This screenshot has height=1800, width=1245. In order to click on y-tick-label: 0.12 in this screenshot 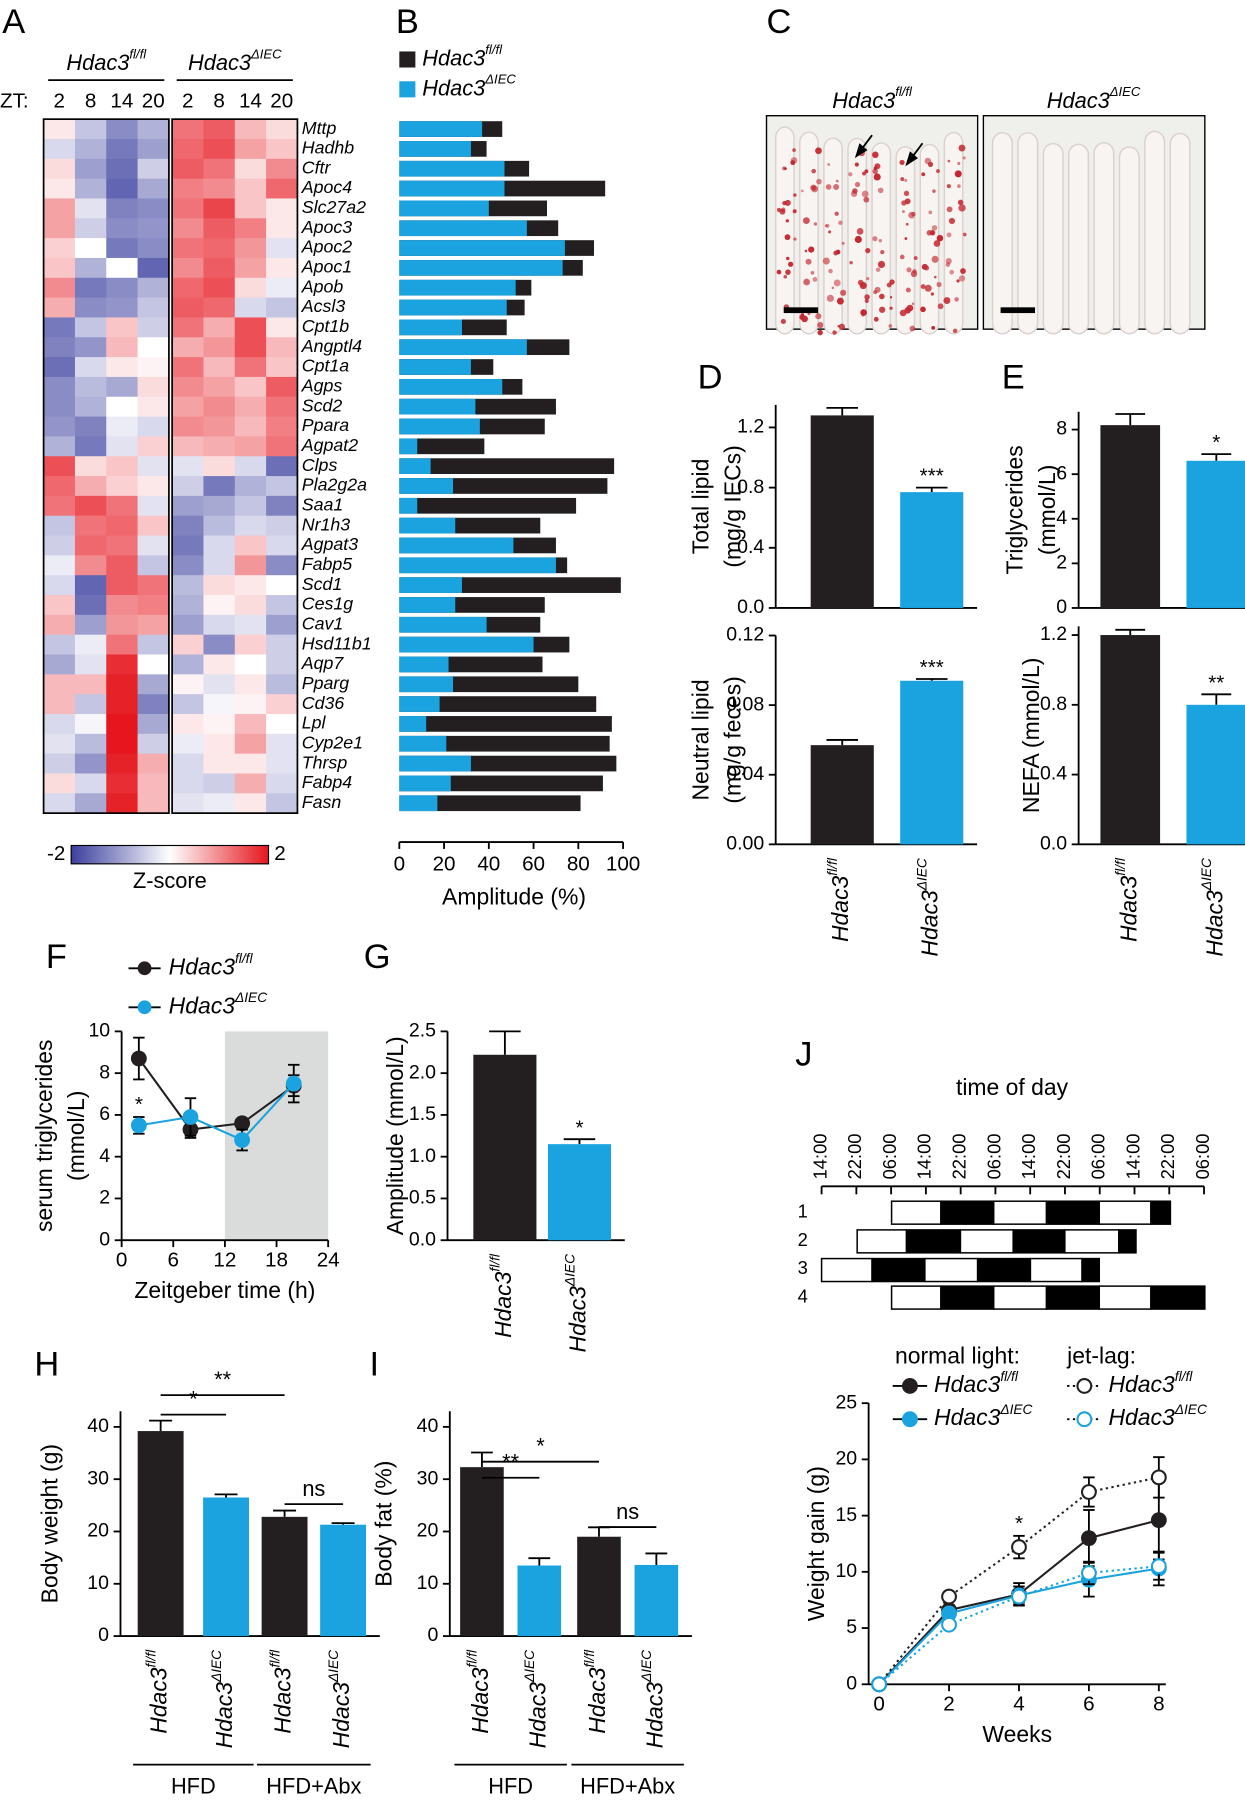, I will do `click(745, 635)`.